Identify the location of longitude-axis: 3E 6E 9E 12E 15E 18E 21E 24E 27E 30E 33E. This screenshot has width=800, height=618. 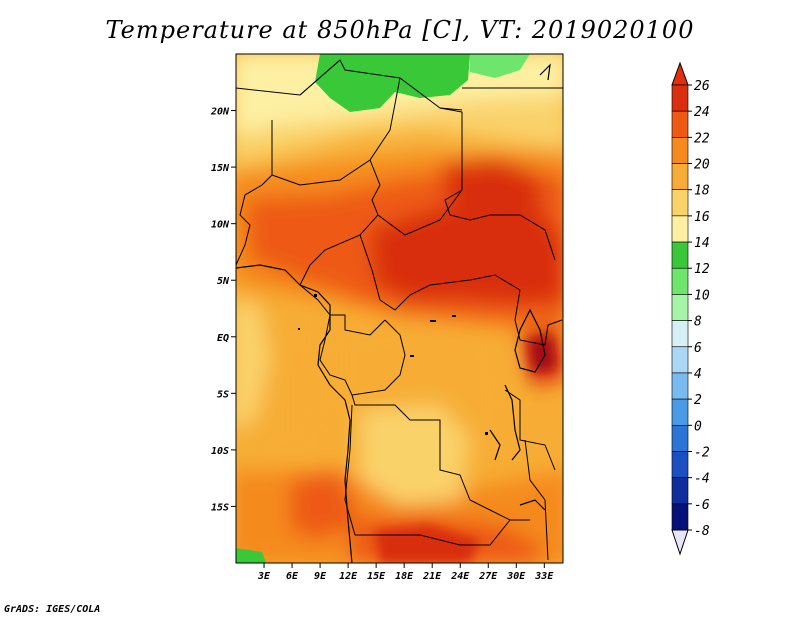
(405, 572).